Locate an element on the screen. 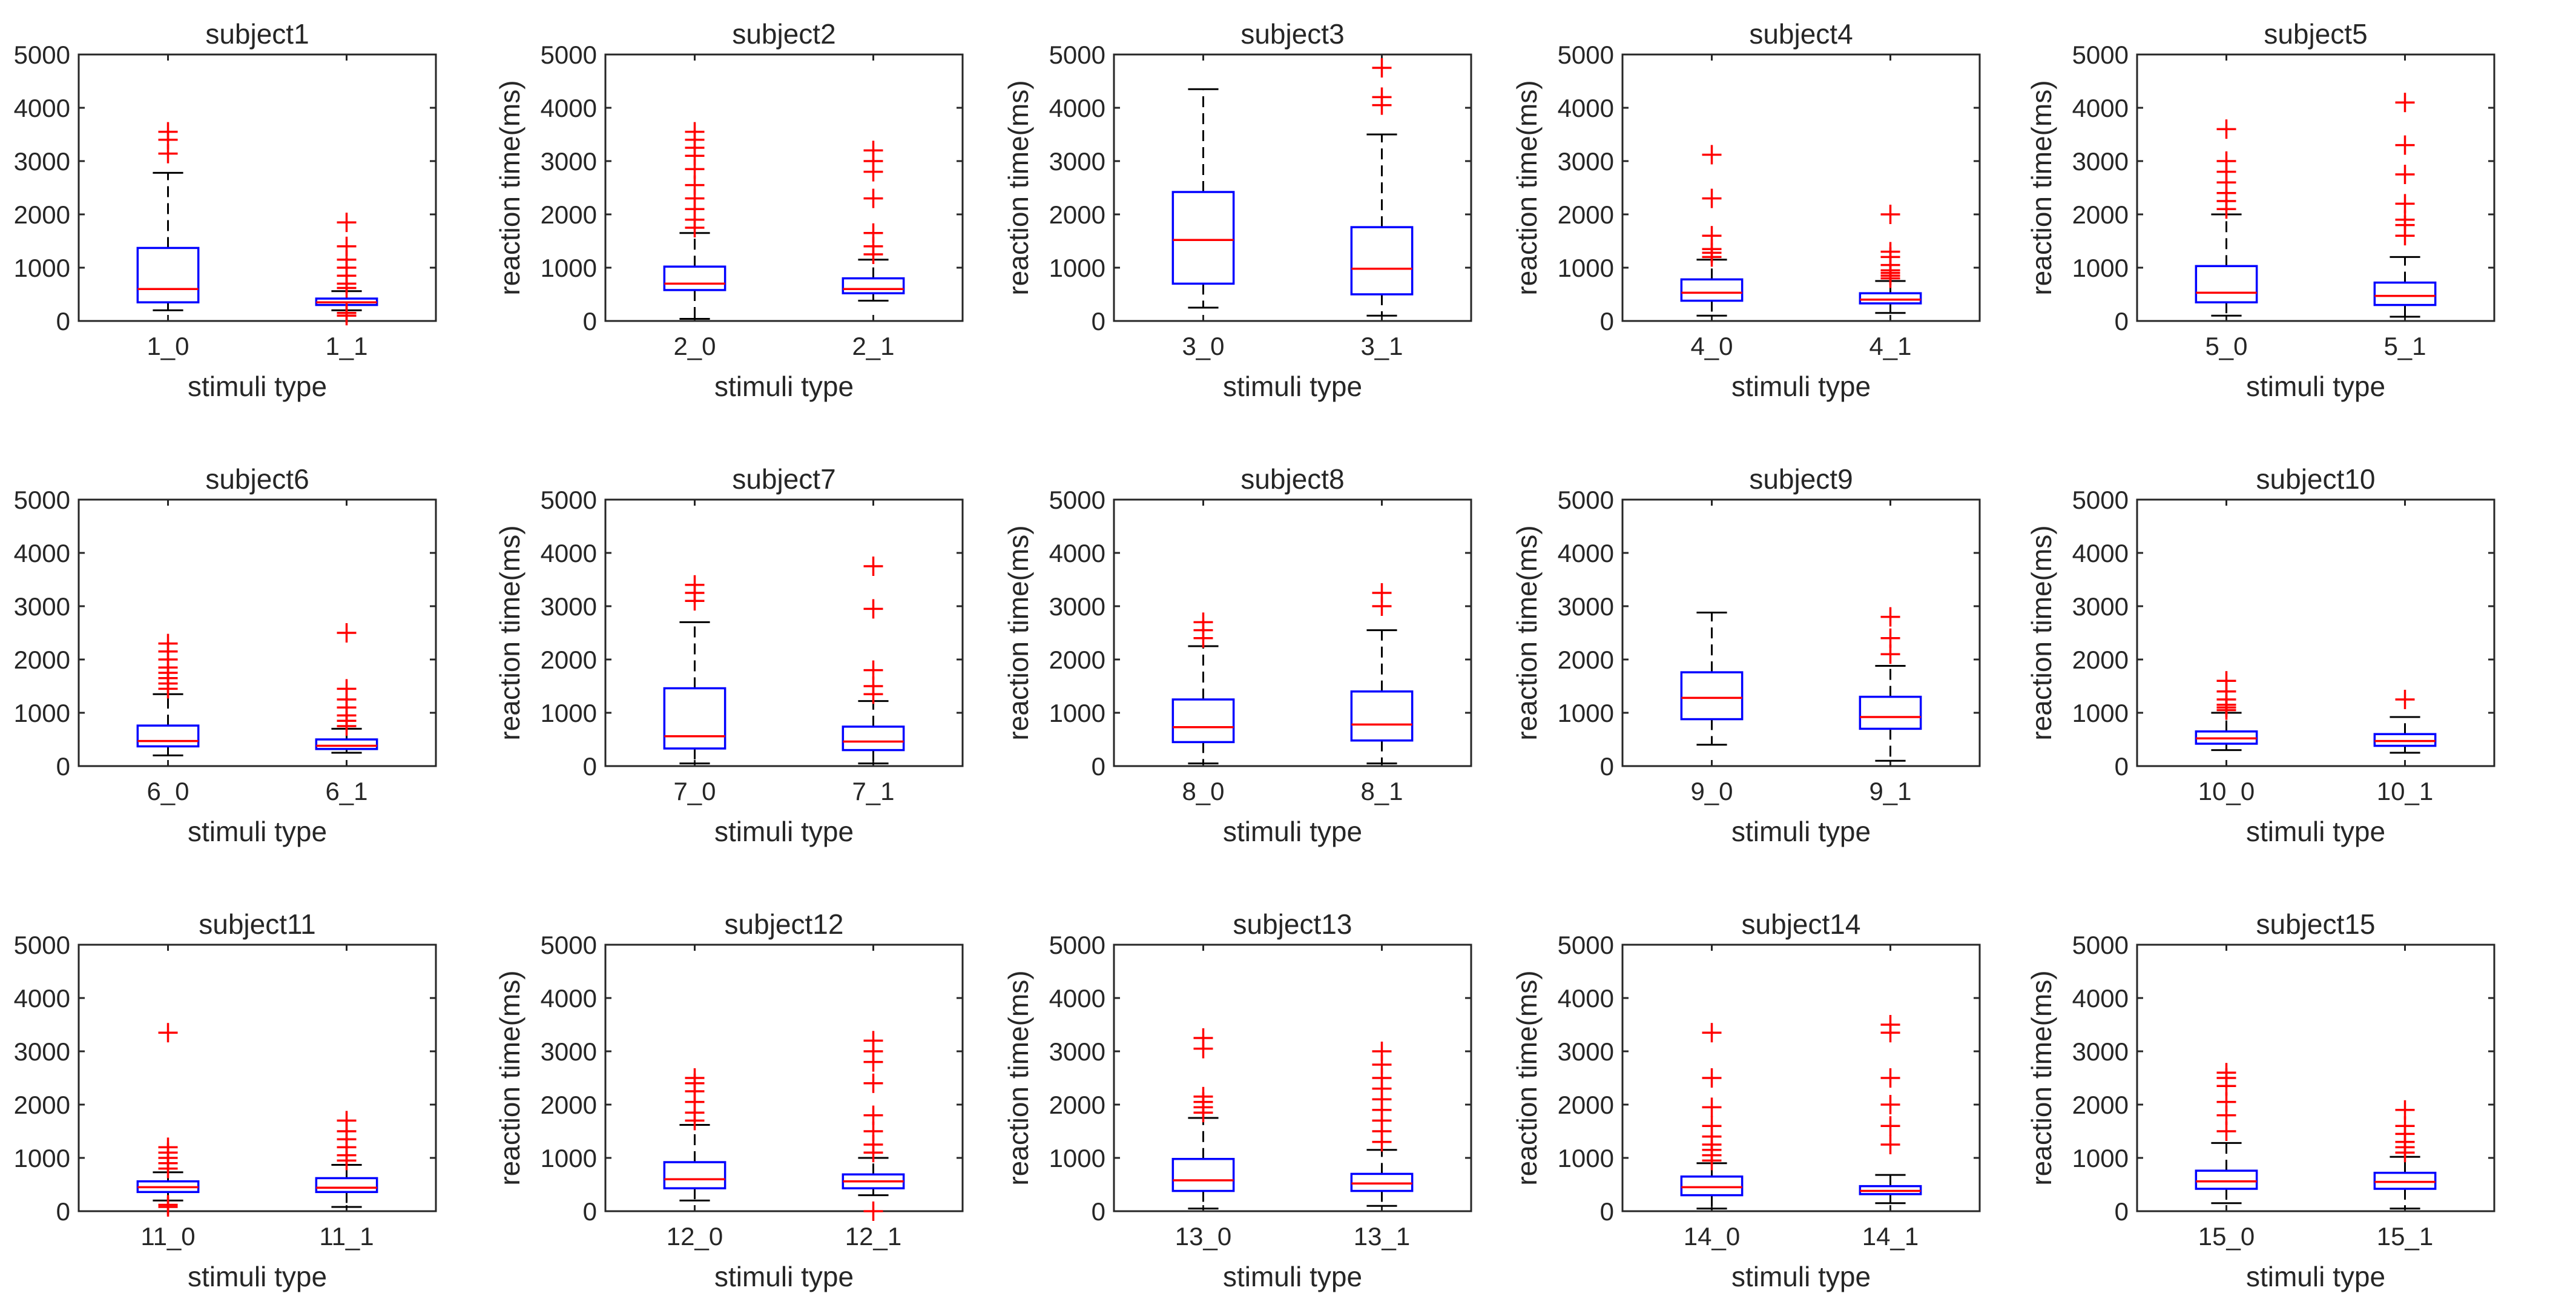 This screenshot has width=2576, height=1299. x-tick-label: 9_0 is located at coordinates (1711, 791).